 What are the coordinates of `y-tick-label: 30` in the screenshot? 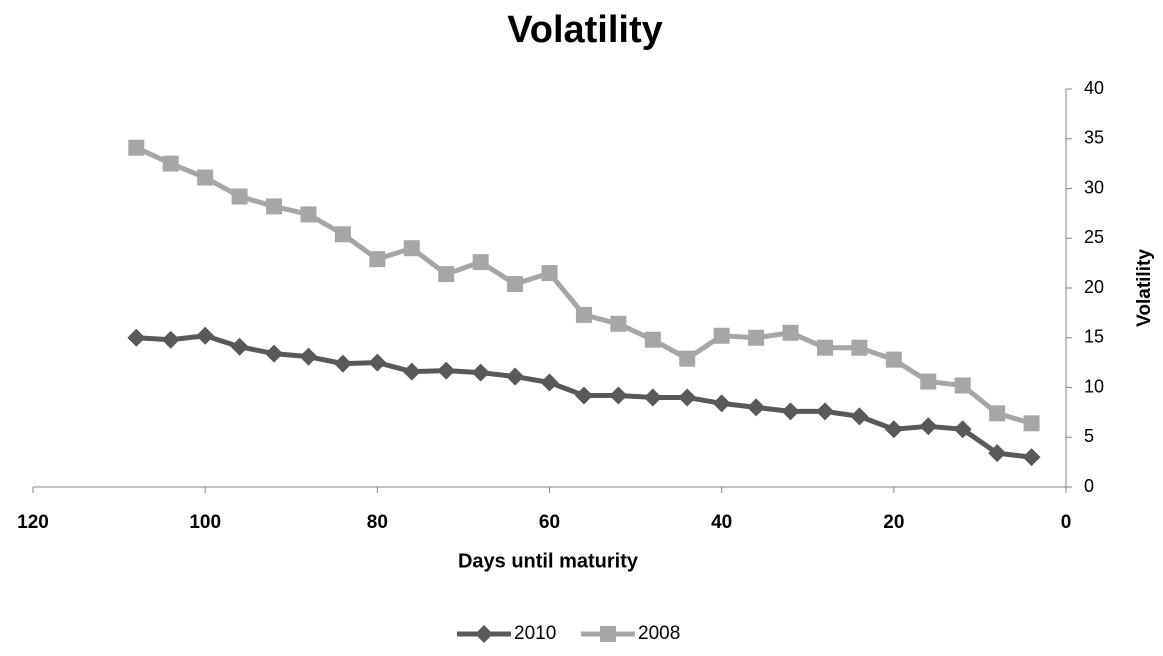 It's located at (1094, 187).